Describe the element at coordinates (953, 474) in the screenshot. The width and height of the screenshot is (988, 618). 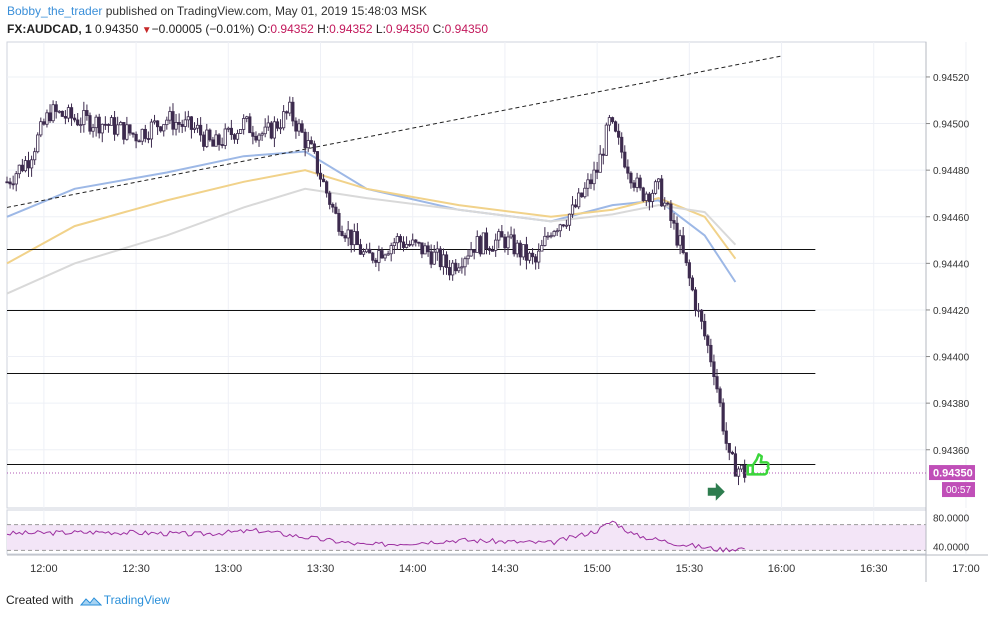
I see `current-price-label: 0.94350` at that location.